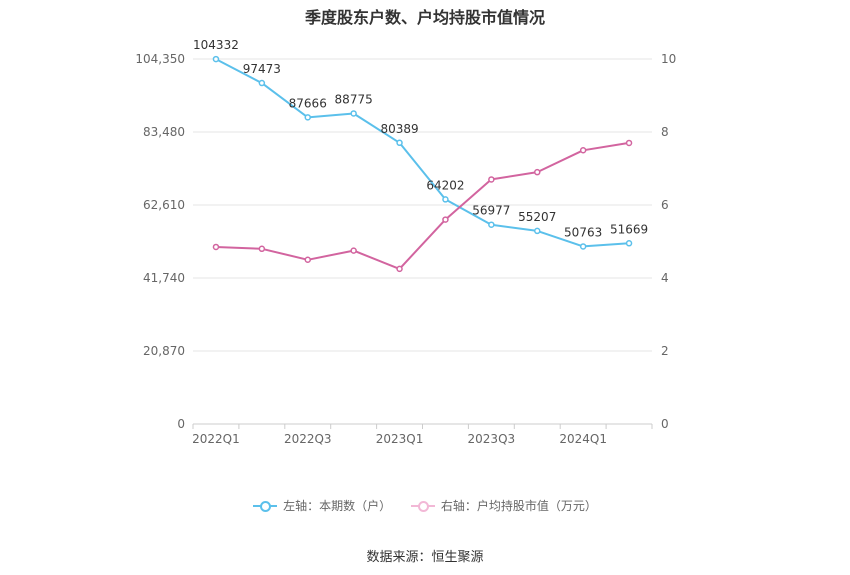  Describe the element at coordinates (160, 59) in the screenshot. I see `left-axis-tick-label: 104,350` at that location.